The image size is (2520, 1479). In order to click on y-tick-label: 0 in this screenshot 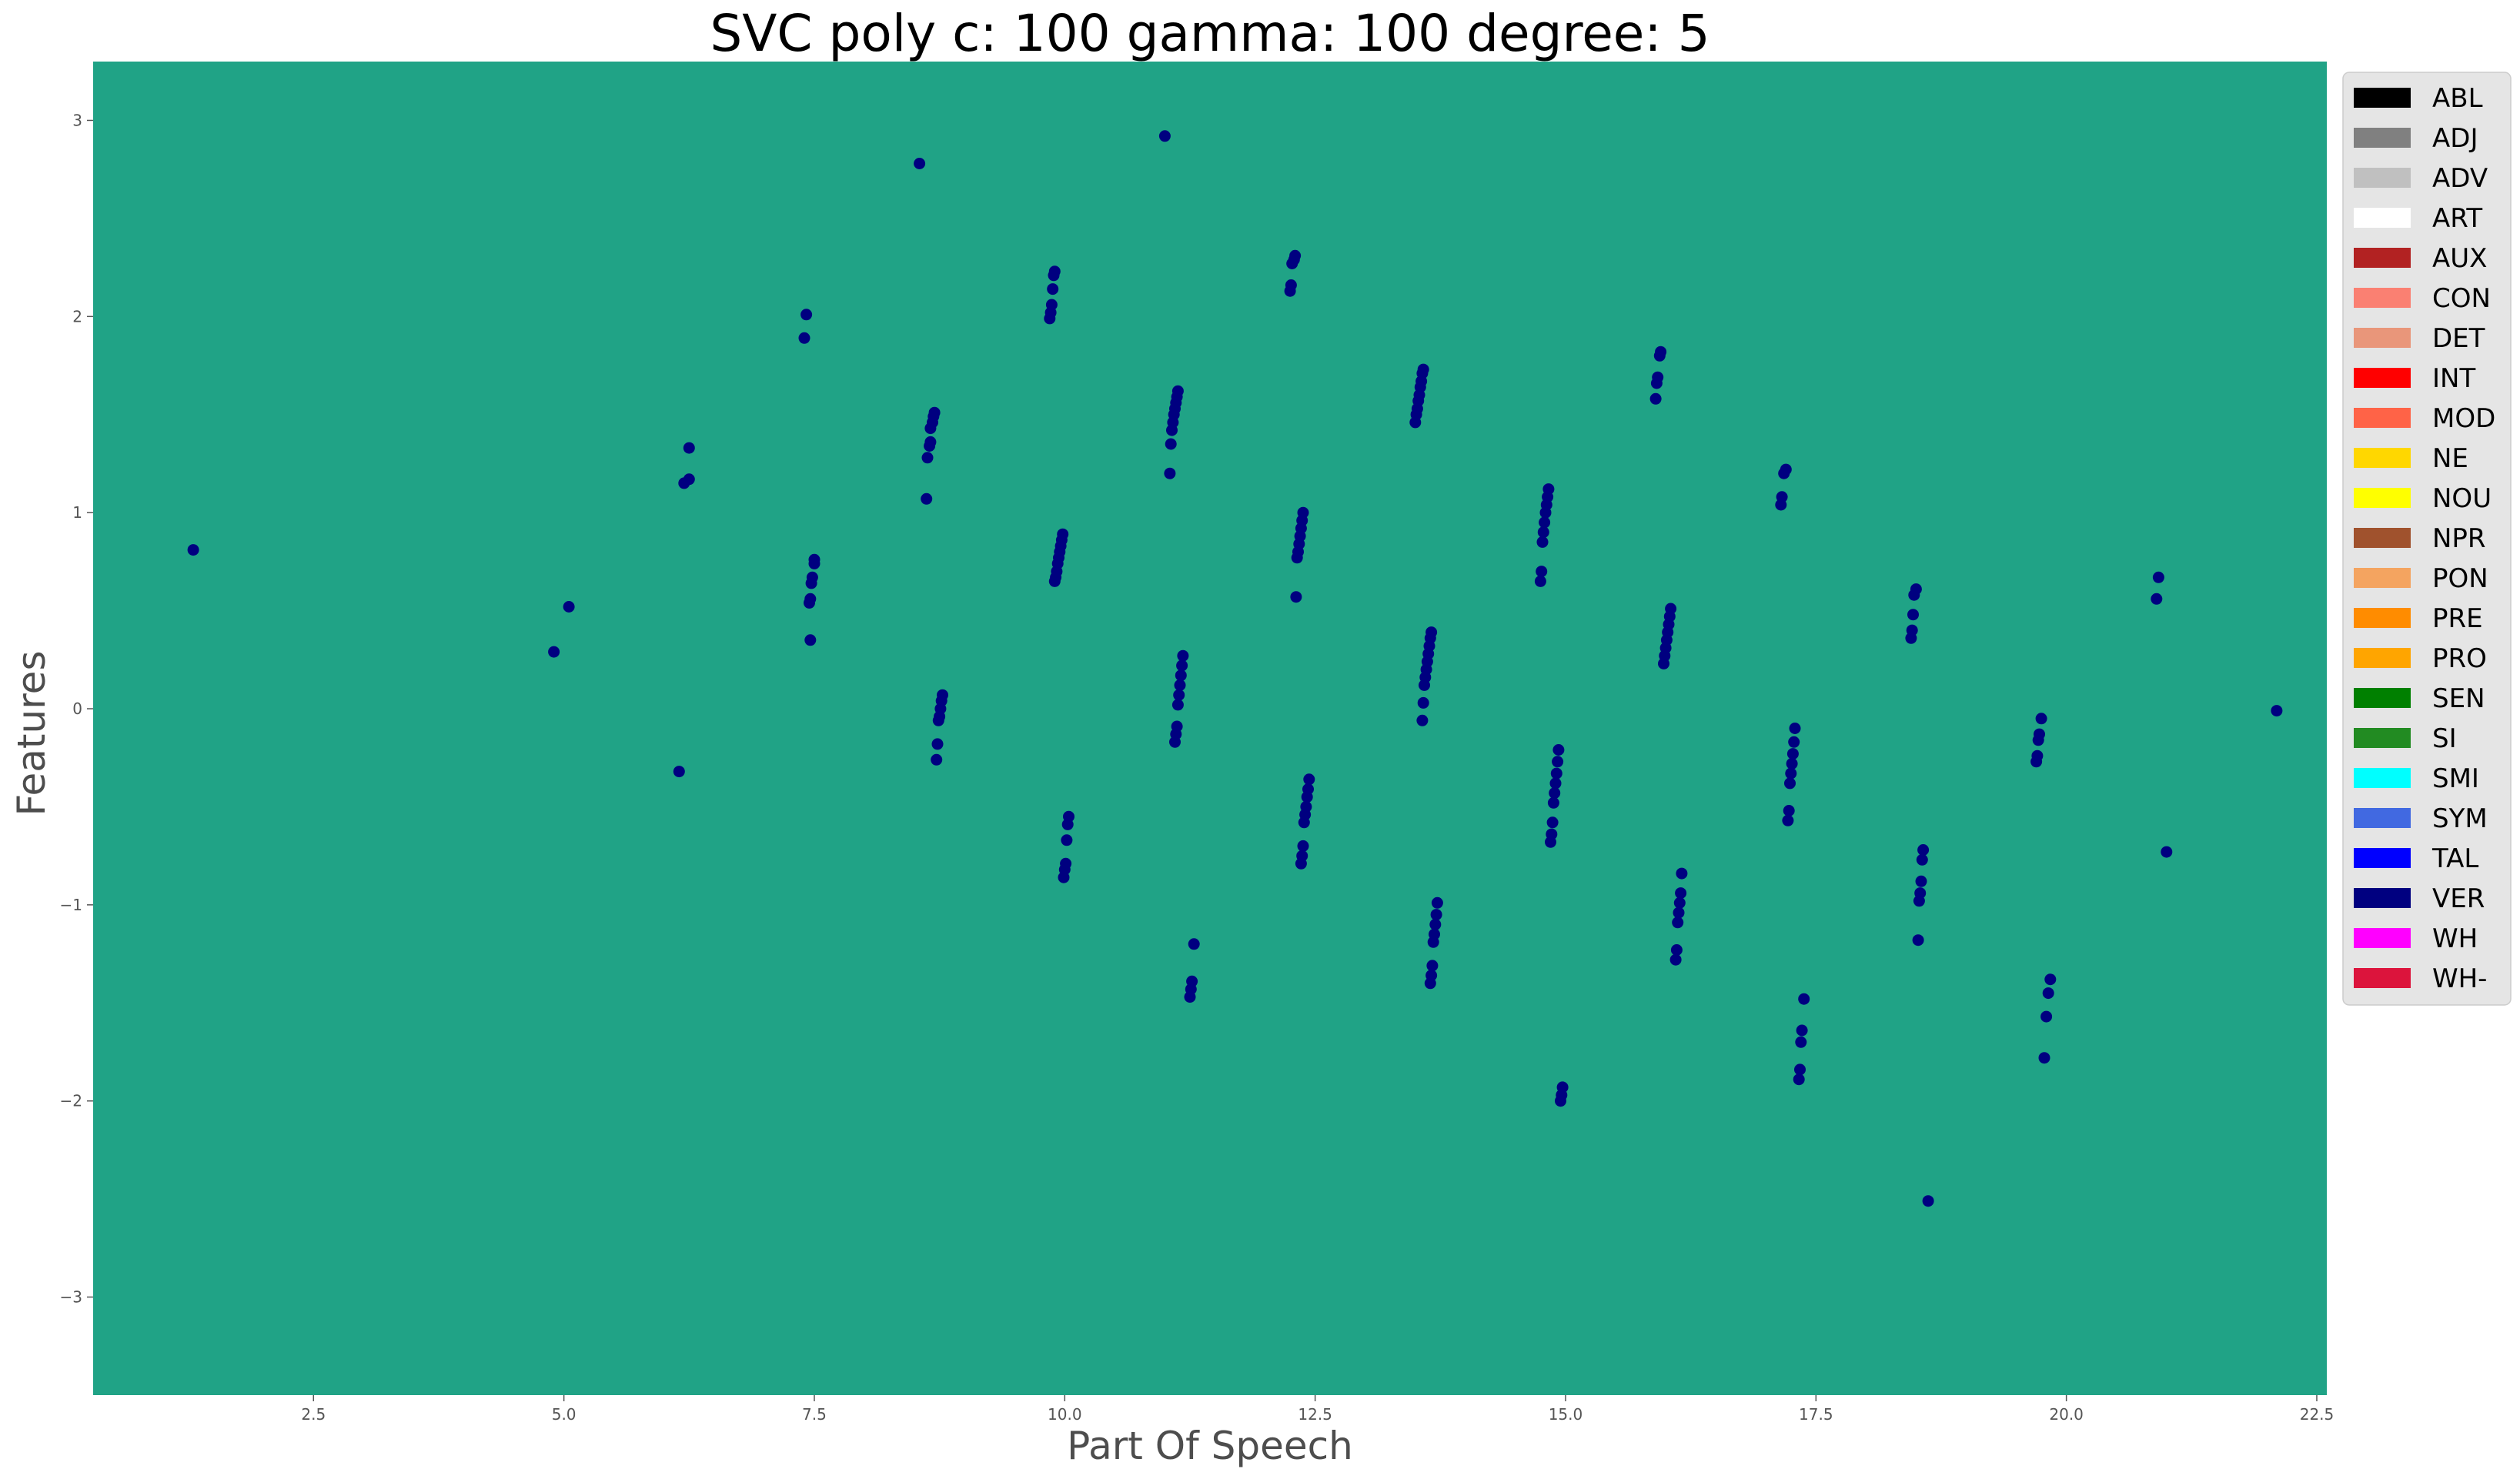, I will do `click(77, 709)`.